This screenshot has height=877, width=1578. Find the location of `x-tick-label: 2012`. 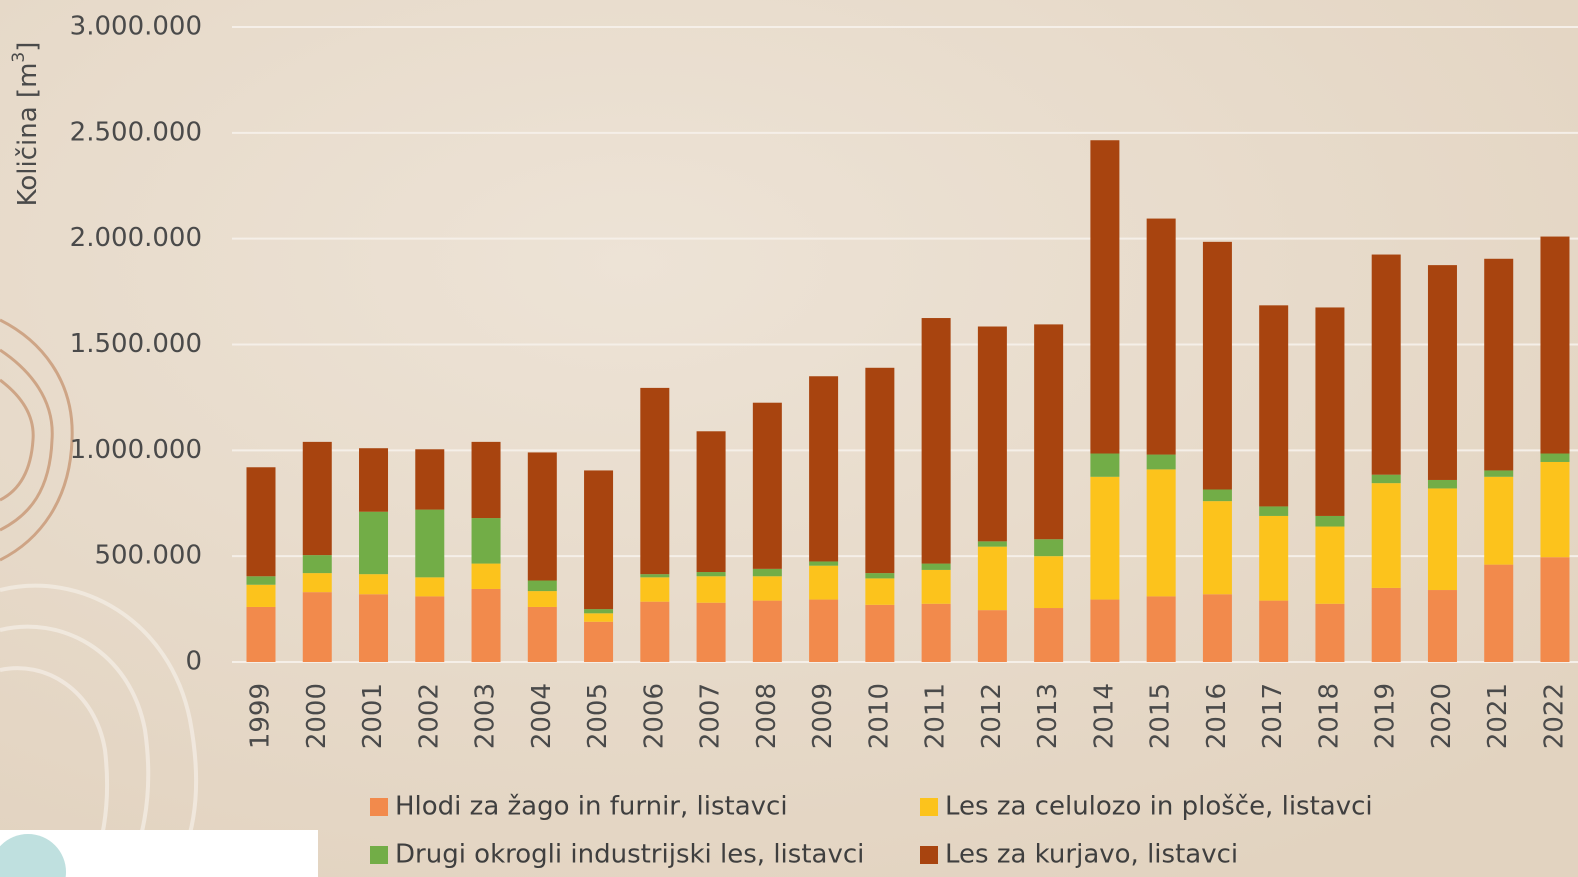

x-tick-label: 2012 is located at coordinates (992, 716).